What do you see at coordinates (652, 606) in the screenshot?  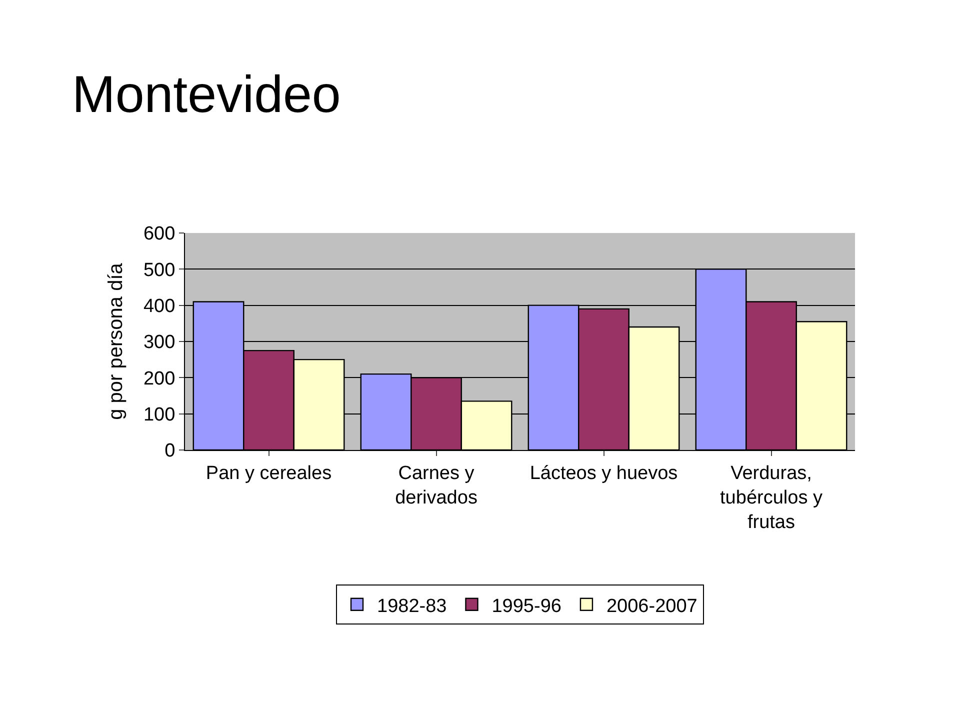 I see `legend-label: 2006-2007` at bounding box center [652, 606].